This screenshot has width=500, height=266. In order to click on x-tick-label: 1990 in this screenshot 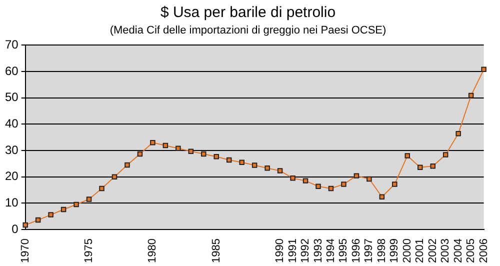, I will do `click(280, 251)`.